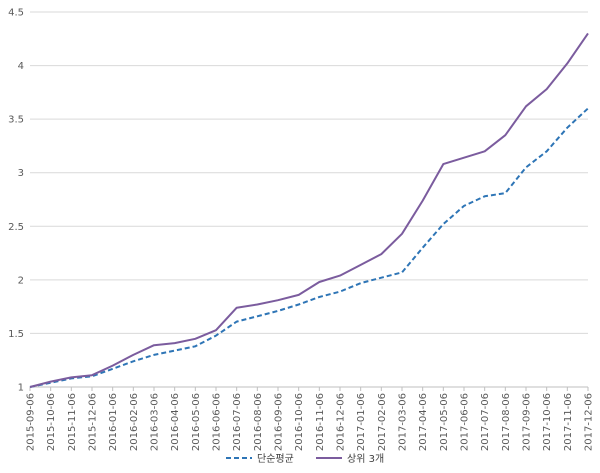 The image size is (600, 473). What do you see at coordinates (21, 388) in the screenshot?
I see `y-tick-label: 1` at bounding box center [21, 388].